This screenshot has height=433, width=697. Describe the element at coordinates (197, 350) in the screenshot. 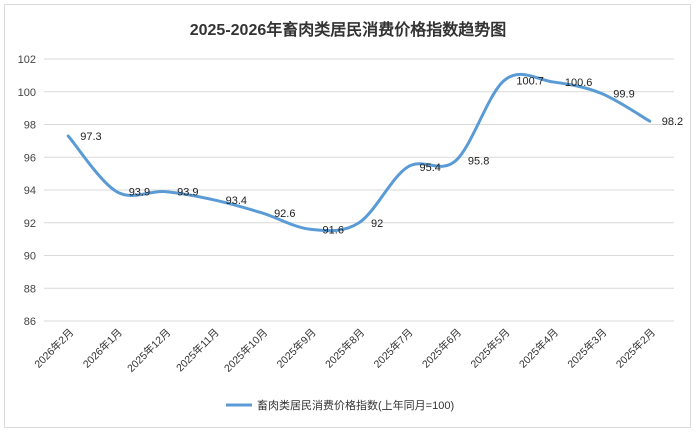

I see `x-tick-label: 2025年11月` at that location.